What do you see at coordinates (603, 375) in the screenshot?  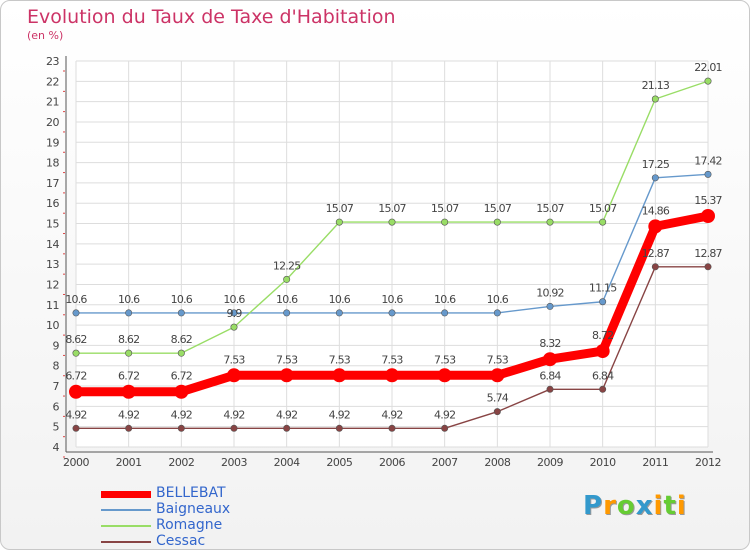 I see `data-label-cessac: 6.84` at bounding box center [603, 375].